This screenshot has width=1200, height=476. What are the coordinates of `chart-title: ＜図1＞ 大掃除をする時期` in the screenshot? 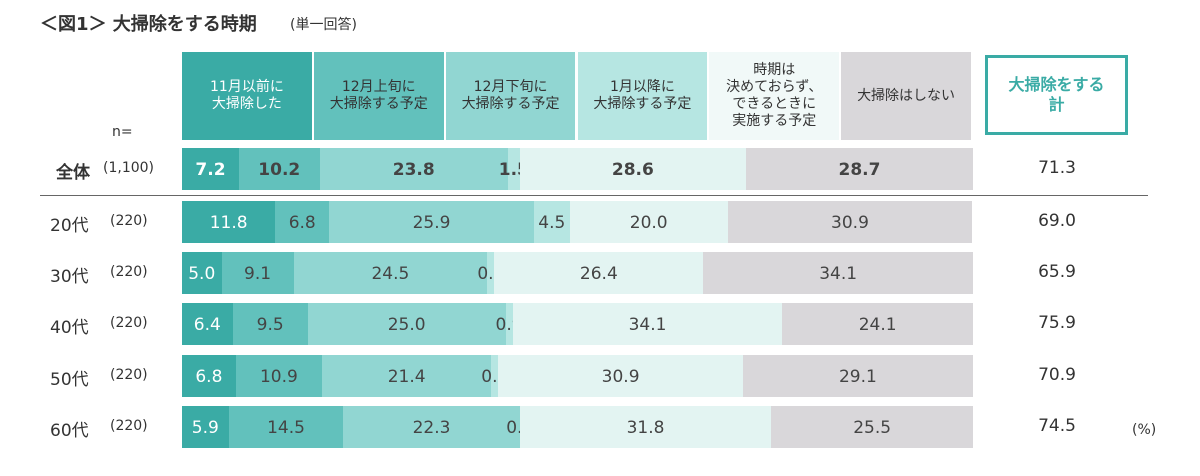 It's located at (148, 24).